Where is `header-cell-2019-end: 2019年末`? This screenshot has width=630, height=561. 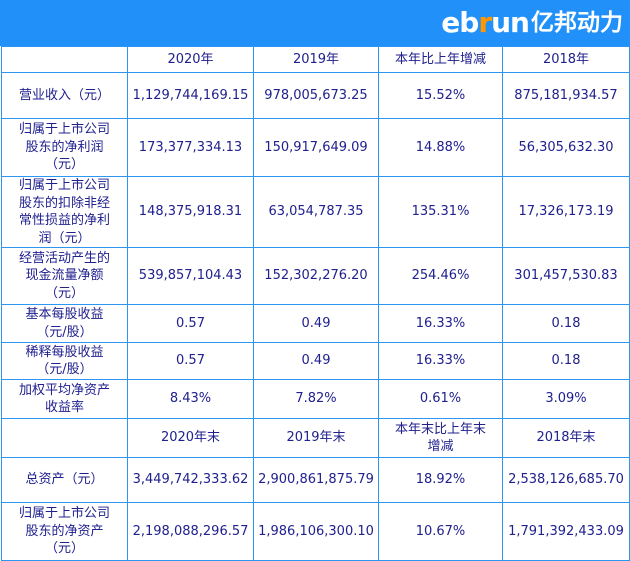 header-cell-2019-end: 2019年末 is located at coordinates (316, 438).